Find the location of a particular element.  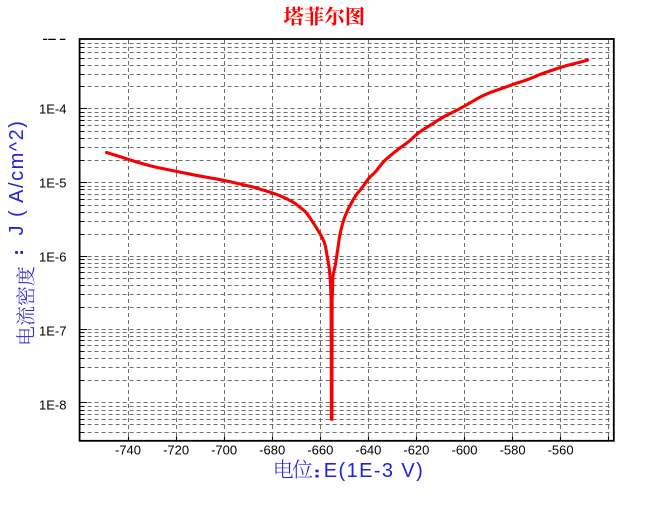

svg-text: -680 is located at coordinates (272, 450).